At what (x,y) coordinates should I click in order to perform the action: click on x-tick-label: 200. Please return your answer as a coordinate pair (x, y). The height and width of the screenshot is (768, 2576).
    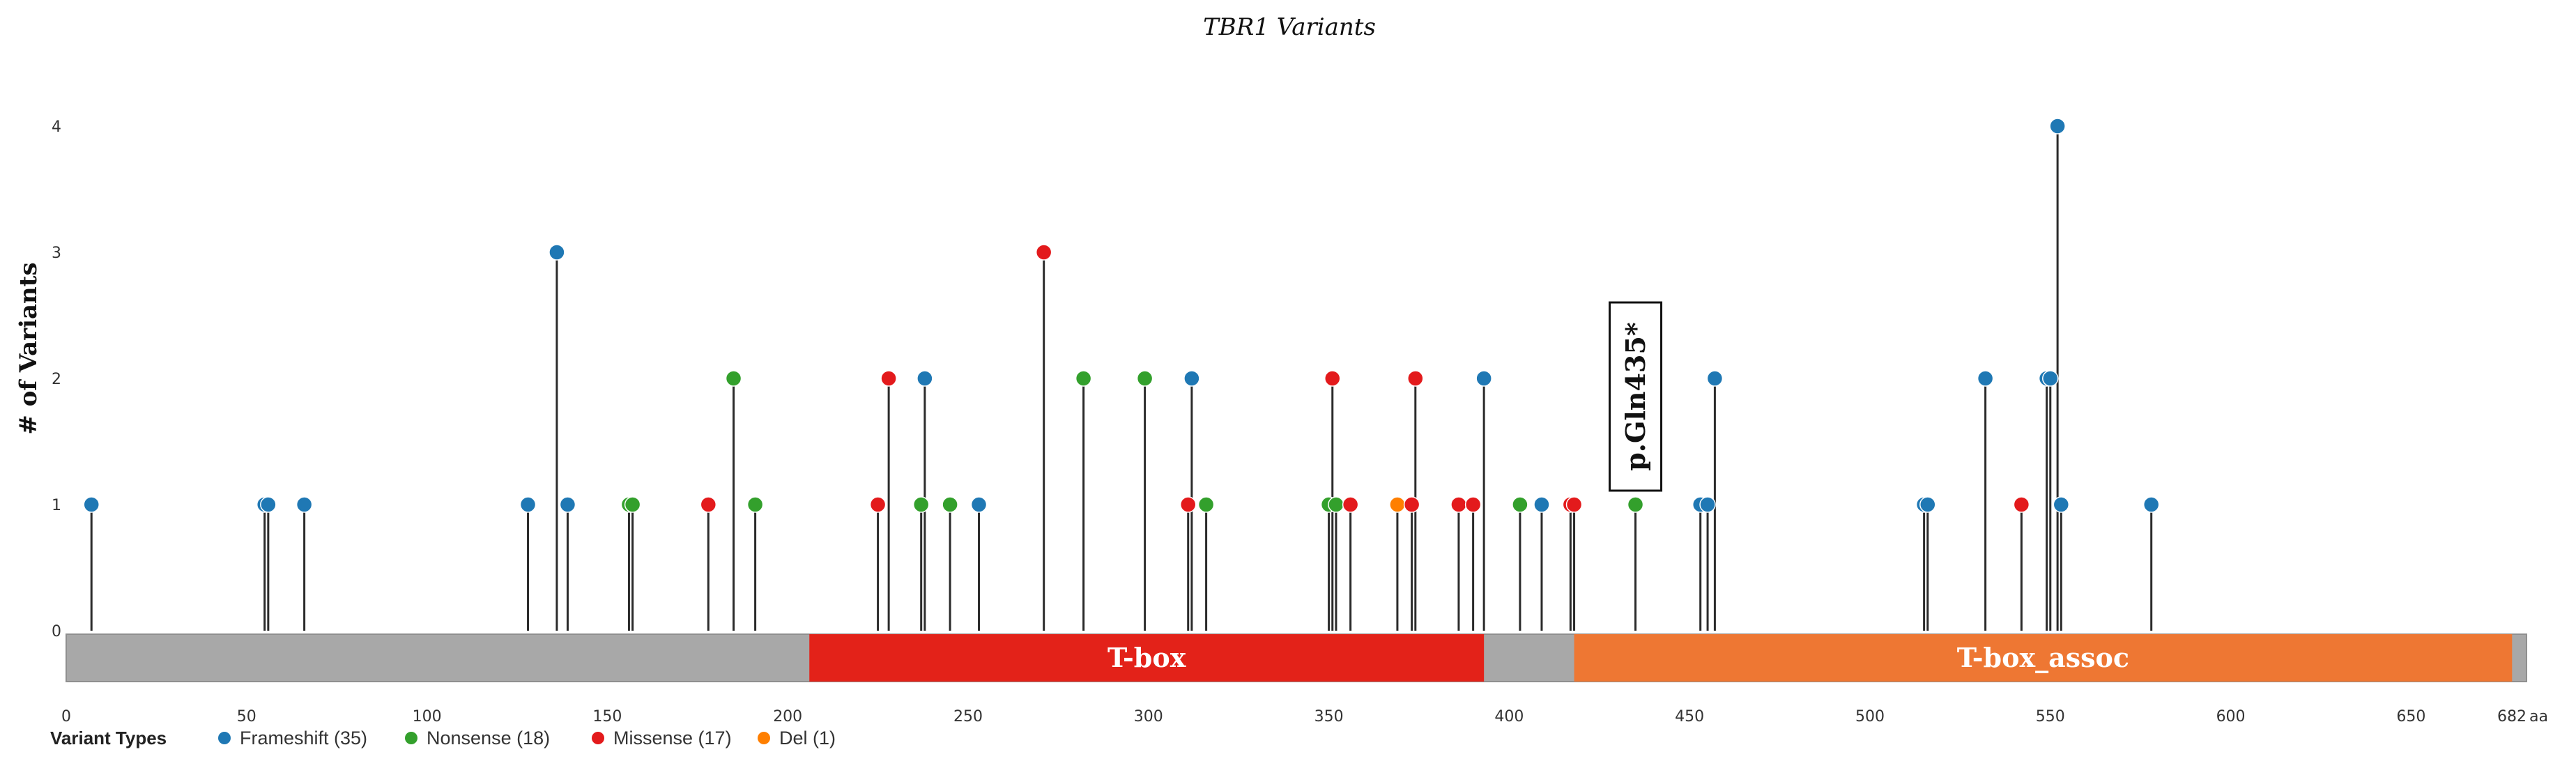
    Looking at the image, I should click on (787, 716).